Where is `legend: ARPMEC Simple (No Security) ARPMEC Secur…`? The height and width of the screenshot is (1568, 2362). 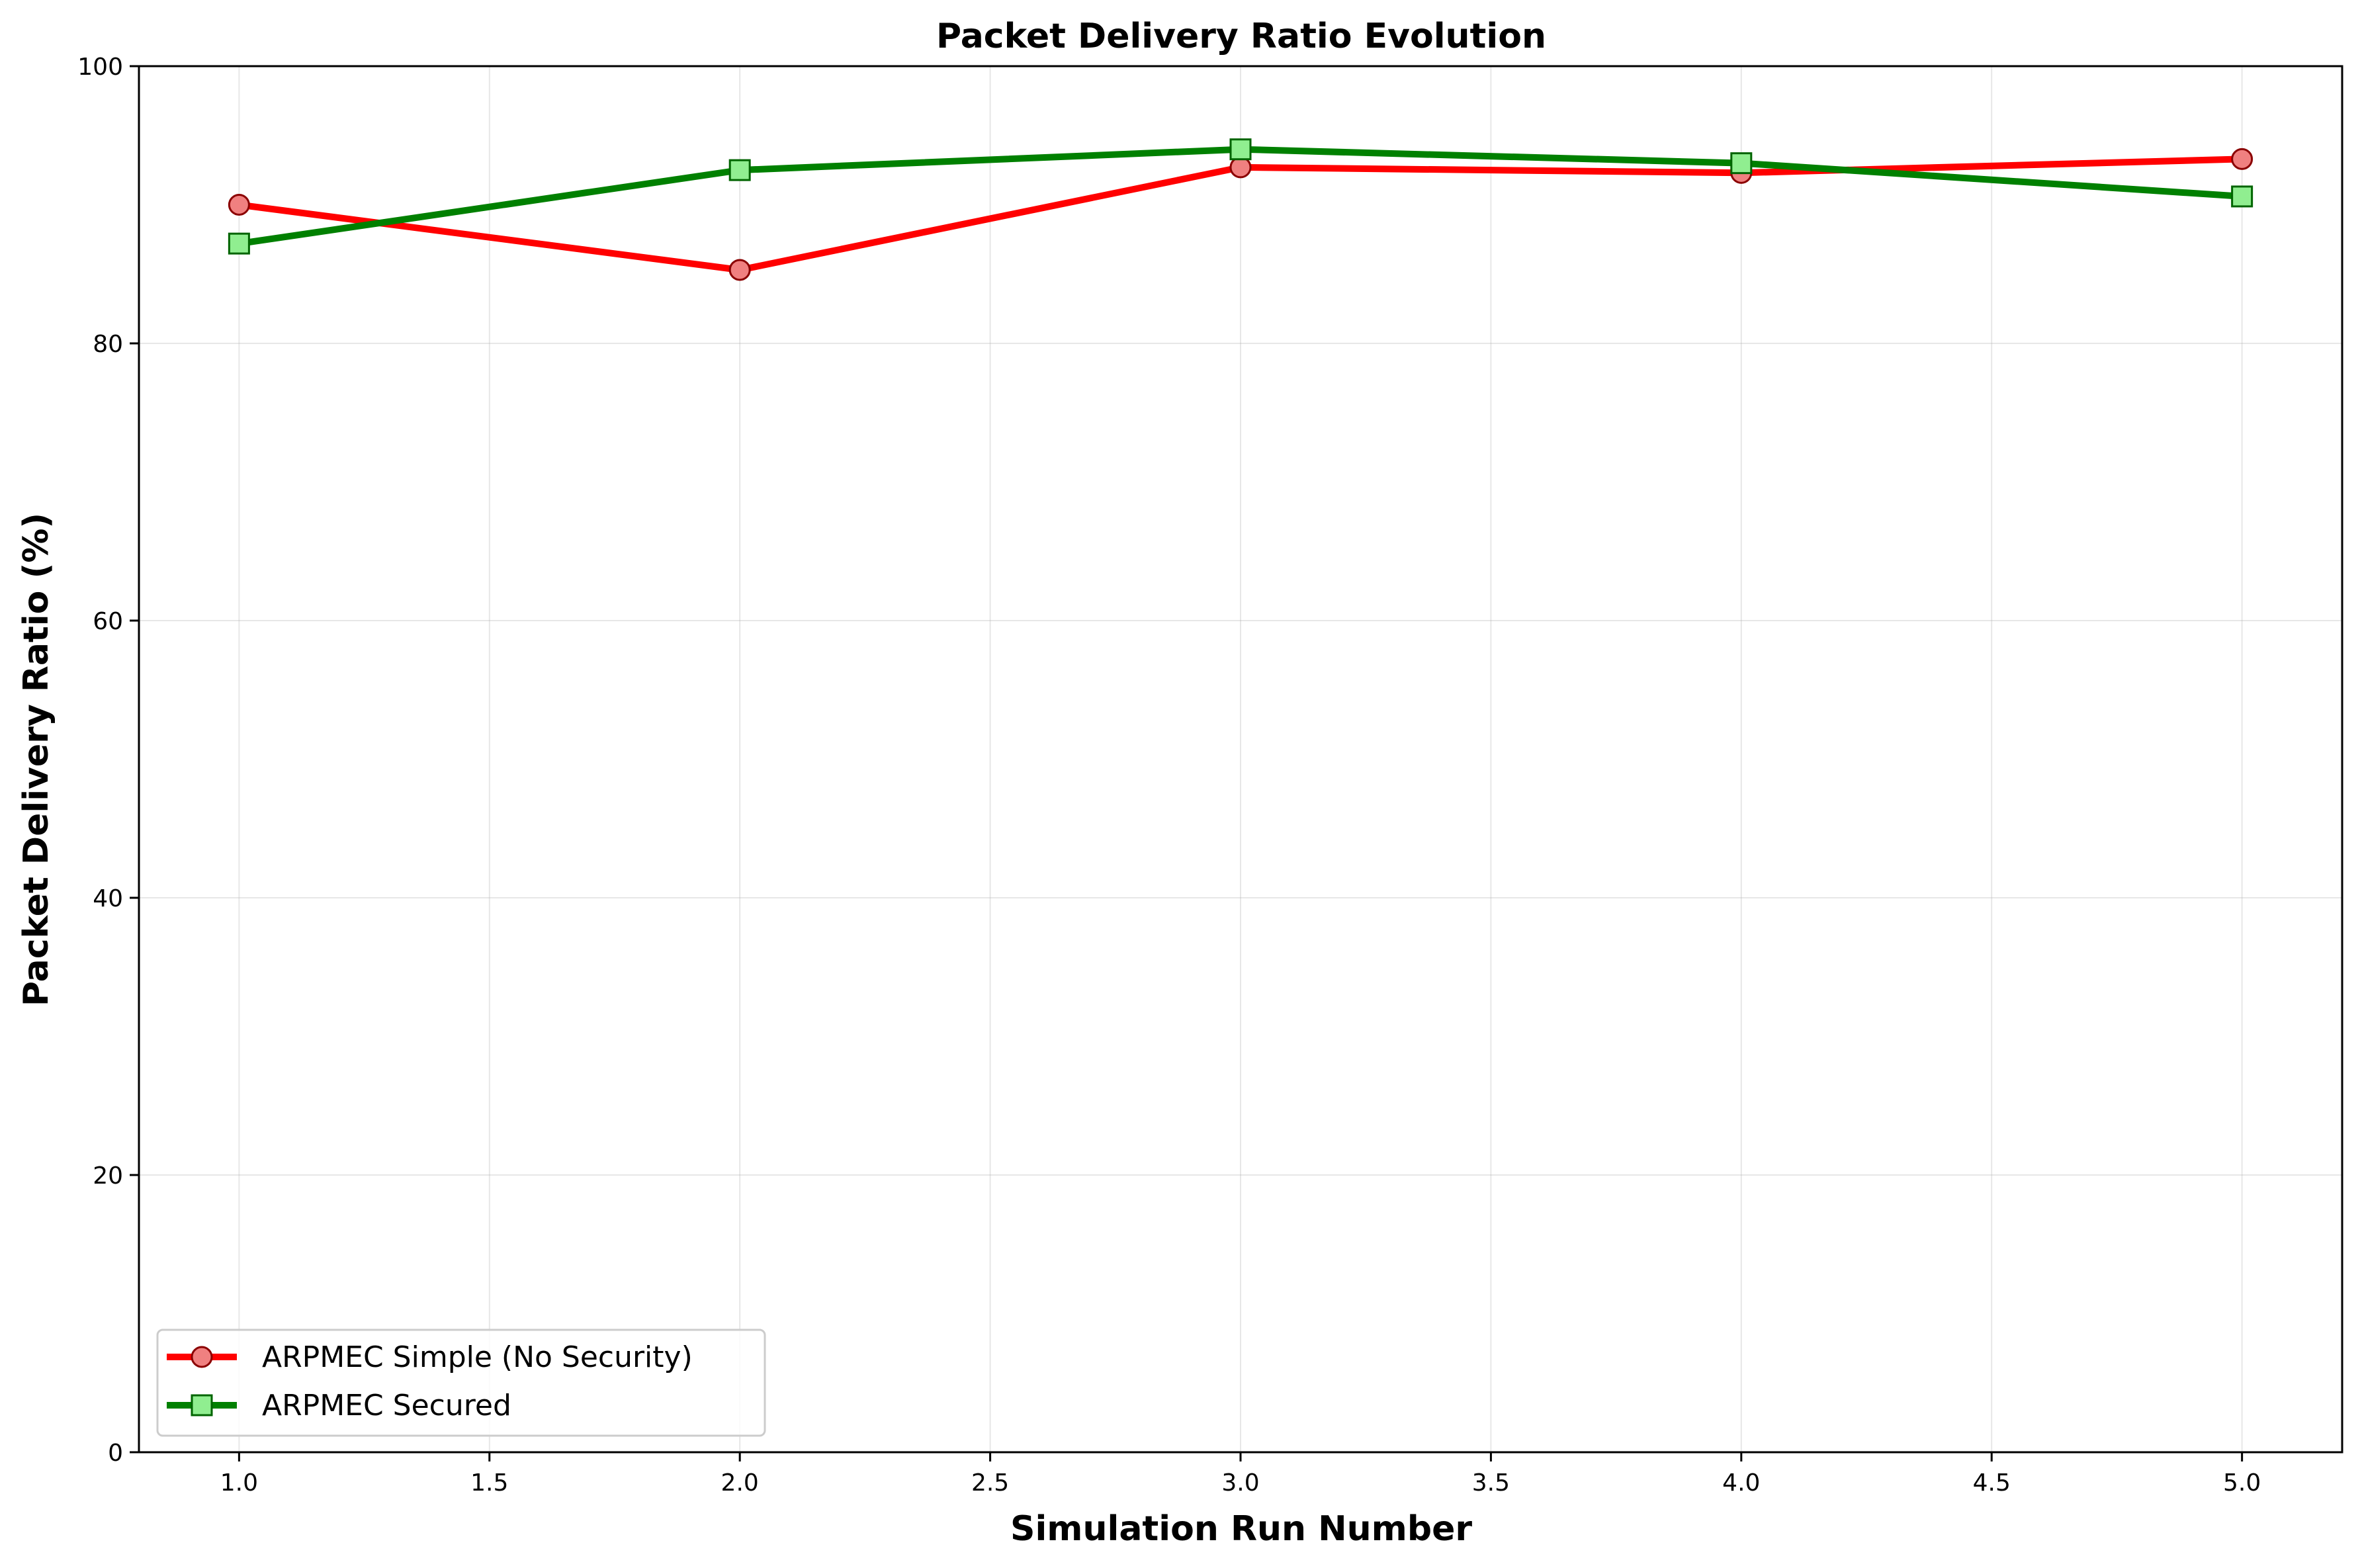
legend: ARPMEC Simple (No Security) ARPMEC Secur… is located at coordinates (461, 1383).